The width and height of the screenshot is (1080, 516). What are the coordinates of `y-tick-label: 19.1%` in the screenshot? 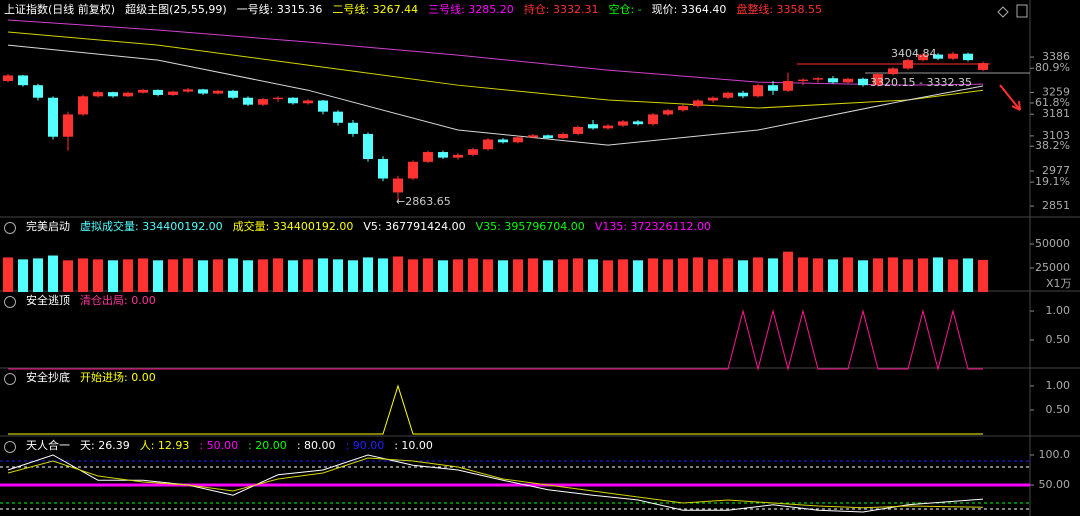 It's located at (1052, 181).